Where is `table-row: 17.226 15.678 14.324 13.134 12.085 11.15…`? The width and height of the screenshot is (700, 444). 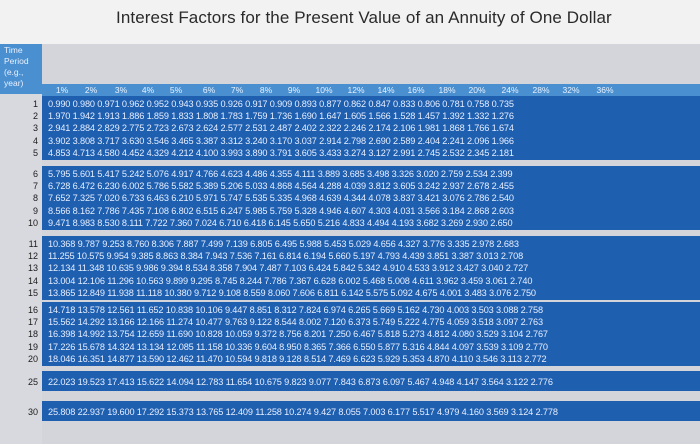 table-row: 17.226 15.678 14.324 13.134 12.085 11.15… is located at coordinates (298, 346).